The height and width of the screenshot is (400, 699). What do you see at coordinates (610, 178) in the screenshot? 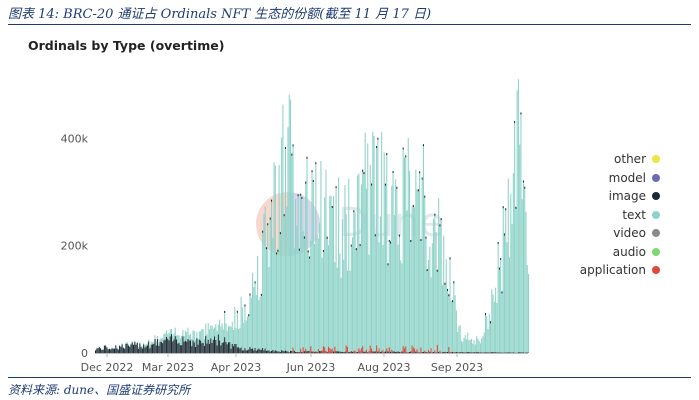
I see `legend-item-model: model` at bounding box center [610, 178].